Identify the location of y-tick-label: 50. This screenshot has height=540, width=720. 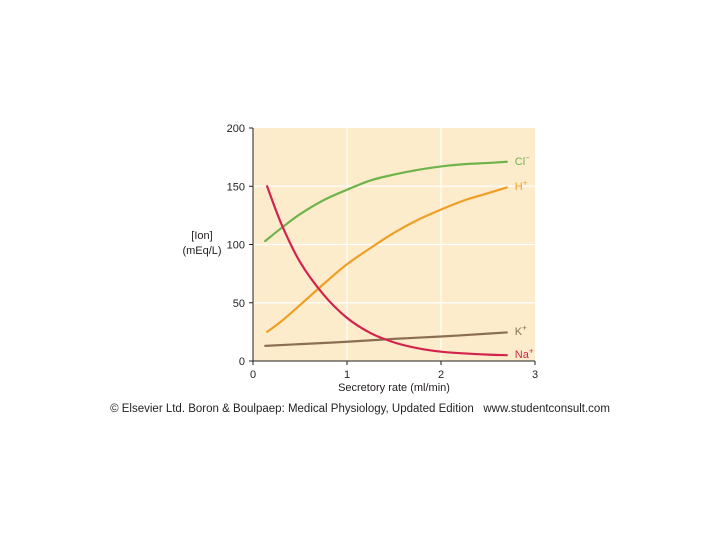
(239, 304).